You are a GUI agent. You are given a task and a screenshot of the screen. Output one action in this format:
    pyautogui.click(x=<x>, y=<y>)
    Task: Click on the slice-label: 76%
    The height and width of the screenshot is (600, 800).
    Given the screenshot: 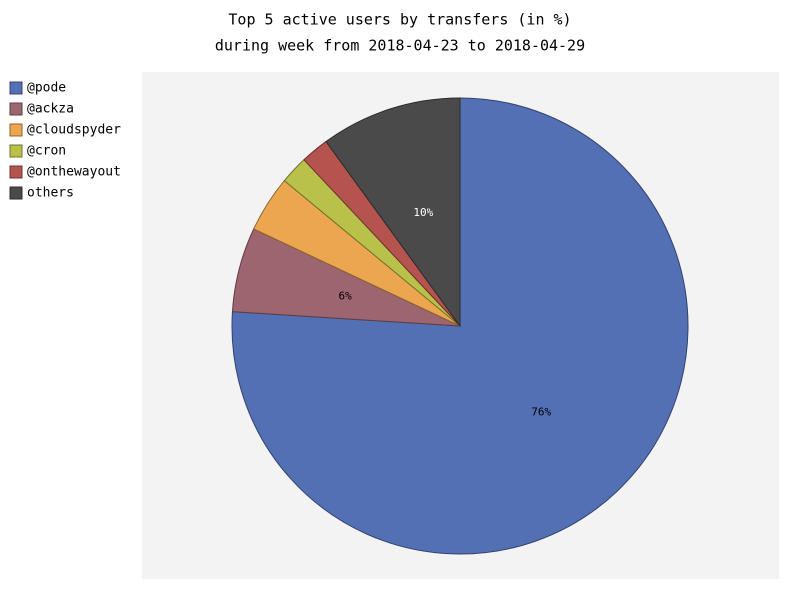 What is the action you would take?
    pyautogui.click(x=541, y=411)
    